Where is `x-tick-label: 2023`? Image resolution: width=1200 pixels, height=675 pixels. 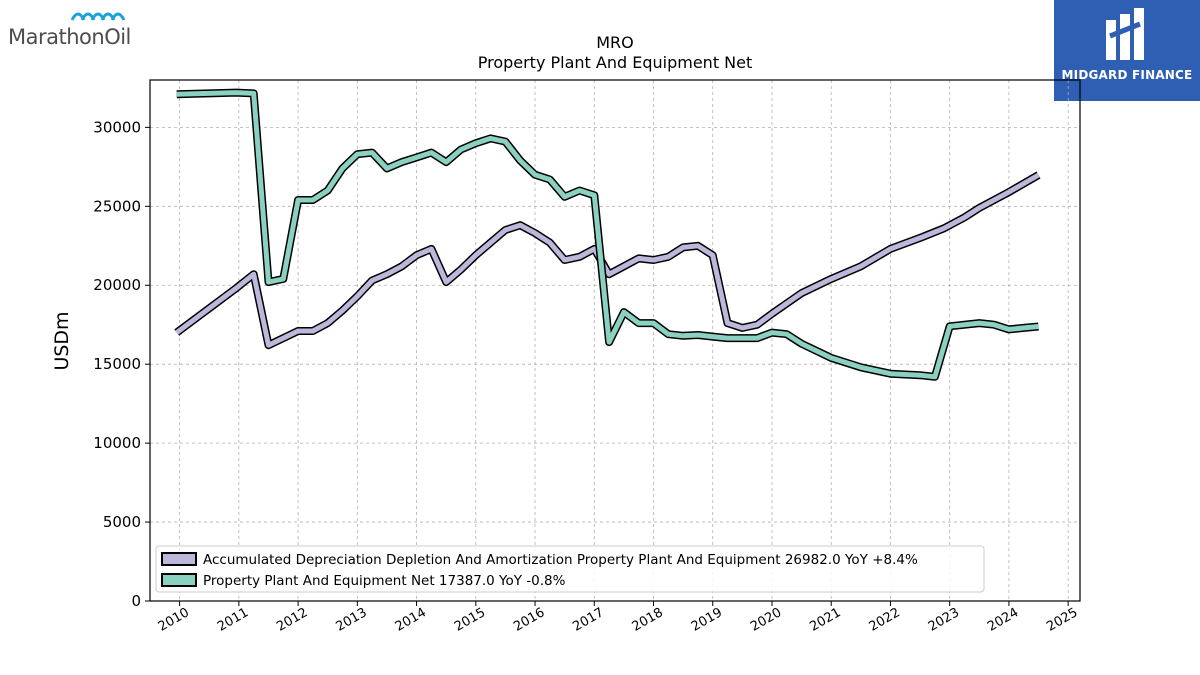 x-tick-label: 2023 is located at coordinates (944, 620).